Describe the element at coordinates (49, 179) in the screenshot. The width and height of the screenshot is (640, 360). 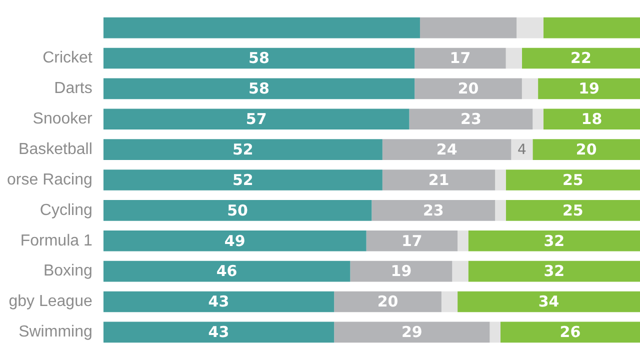
I see `y-tick-label: orse Racing` at that location.